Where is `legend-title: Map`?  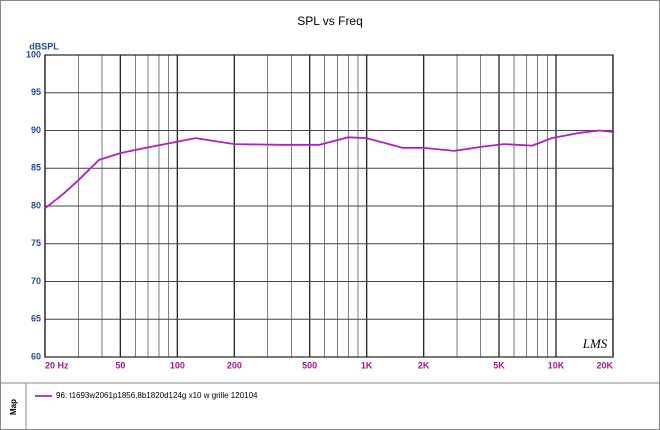 legend-title: Map is located at coordinates (13, 407).